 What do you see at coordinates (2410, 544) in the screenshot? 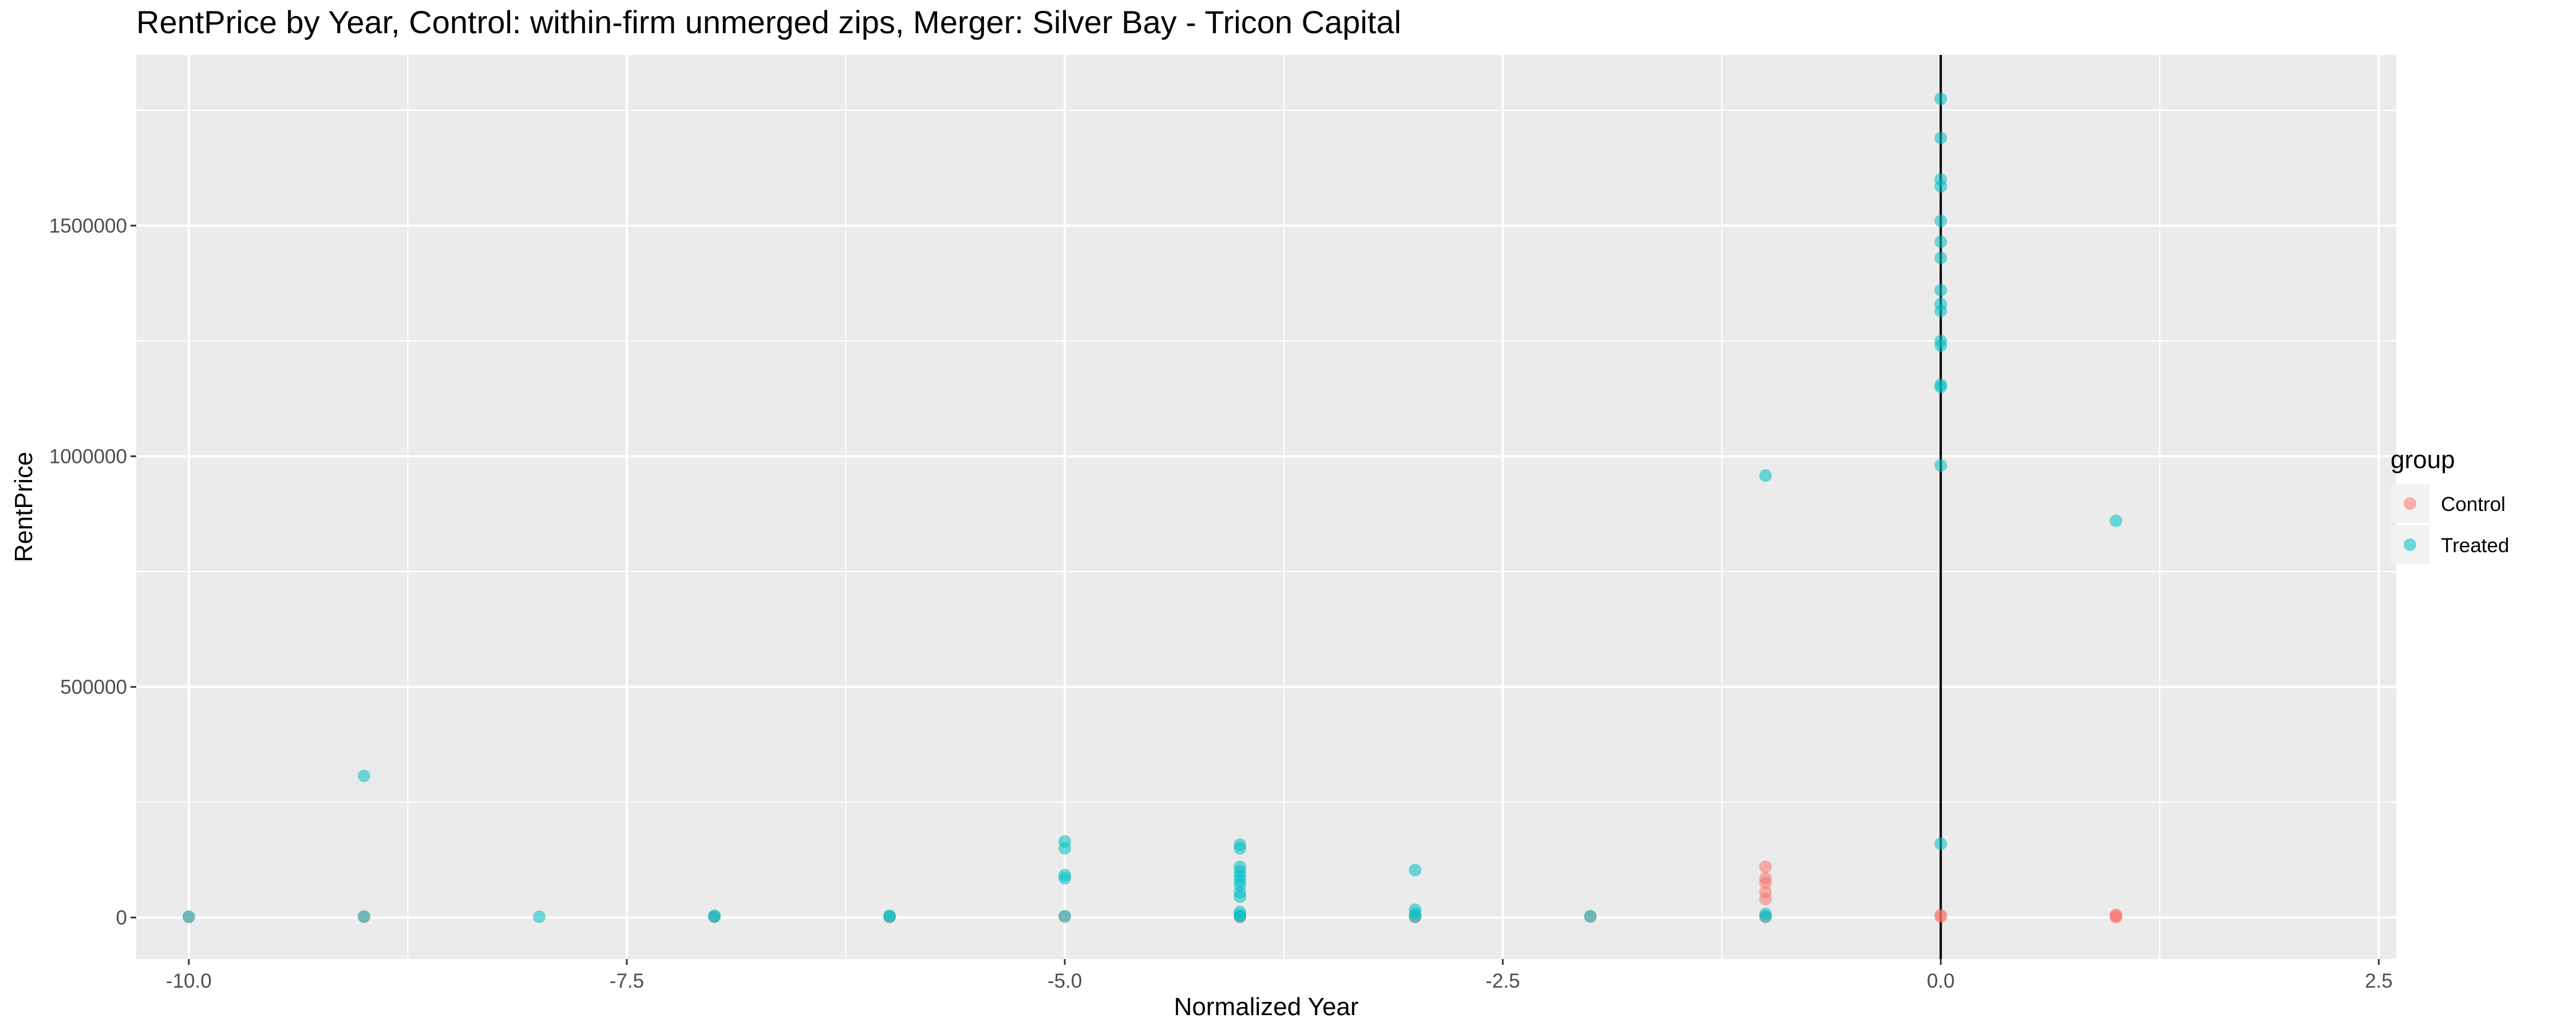
I see `legend-dot-treated` at bounding box center [2410, 544].